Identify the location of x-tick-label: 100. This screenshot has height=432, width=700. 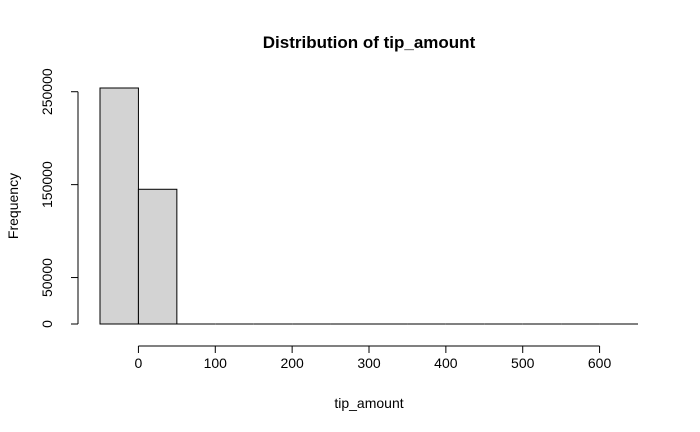
(216, 363).